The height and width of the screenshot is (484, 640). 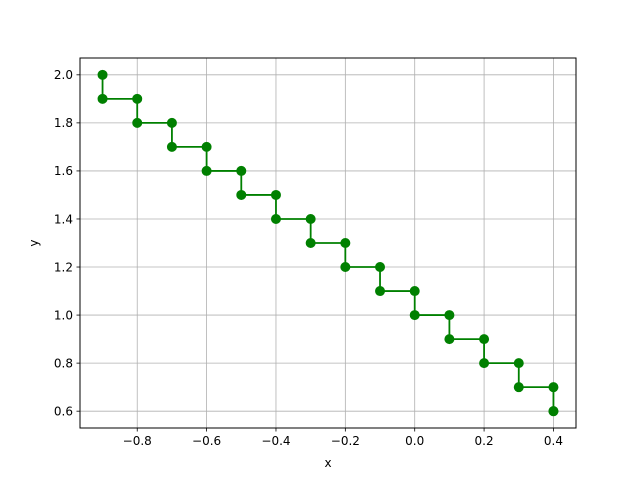 What do you see at coordinates (63, 171) in the screenshot?
I see `y-tick-label: 1.6` at bounding box center [63, 171].